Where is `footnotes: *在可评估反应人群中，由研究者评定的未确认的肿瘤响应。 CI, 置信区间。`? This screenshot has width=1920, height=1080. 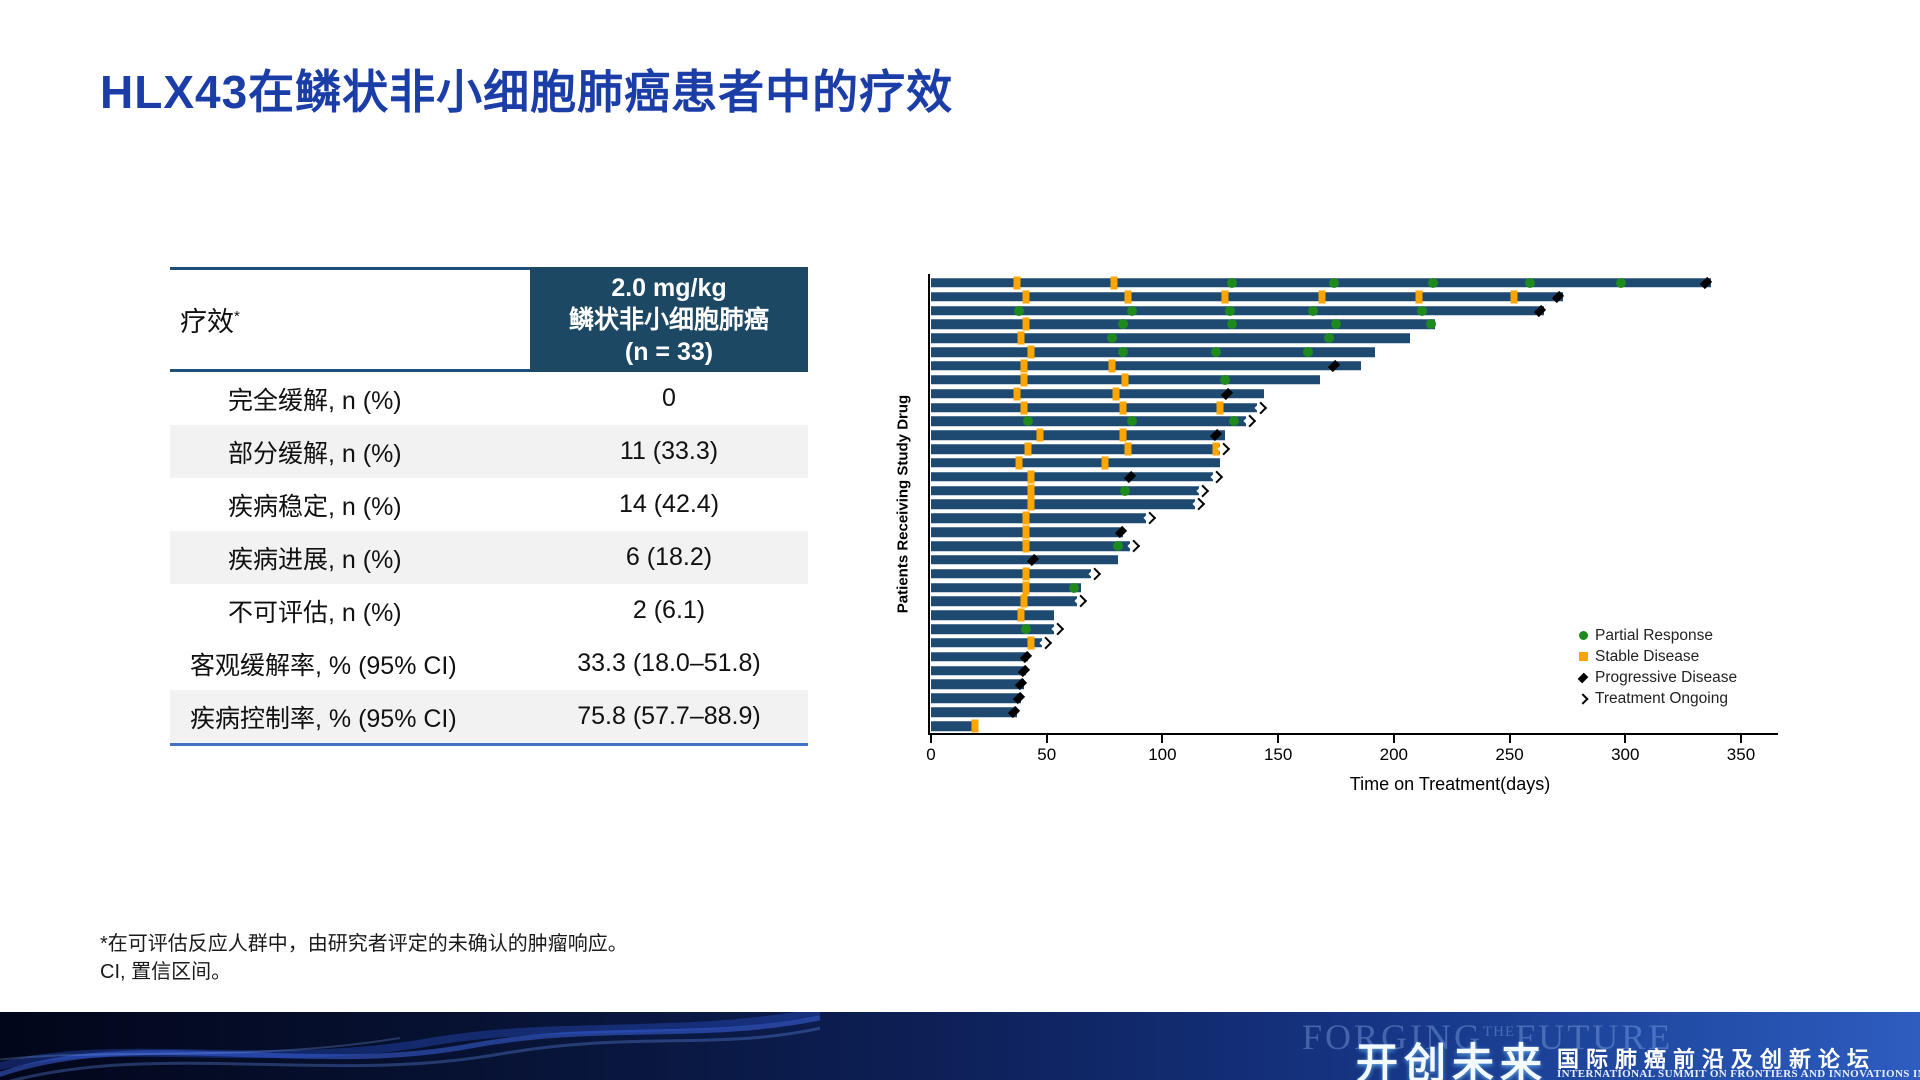 footnotes: *在可评估反应人群中，由研究者评定的未确认的肿瘤响应。 CI, 置信区间。 is located at coordinates (364, 958).